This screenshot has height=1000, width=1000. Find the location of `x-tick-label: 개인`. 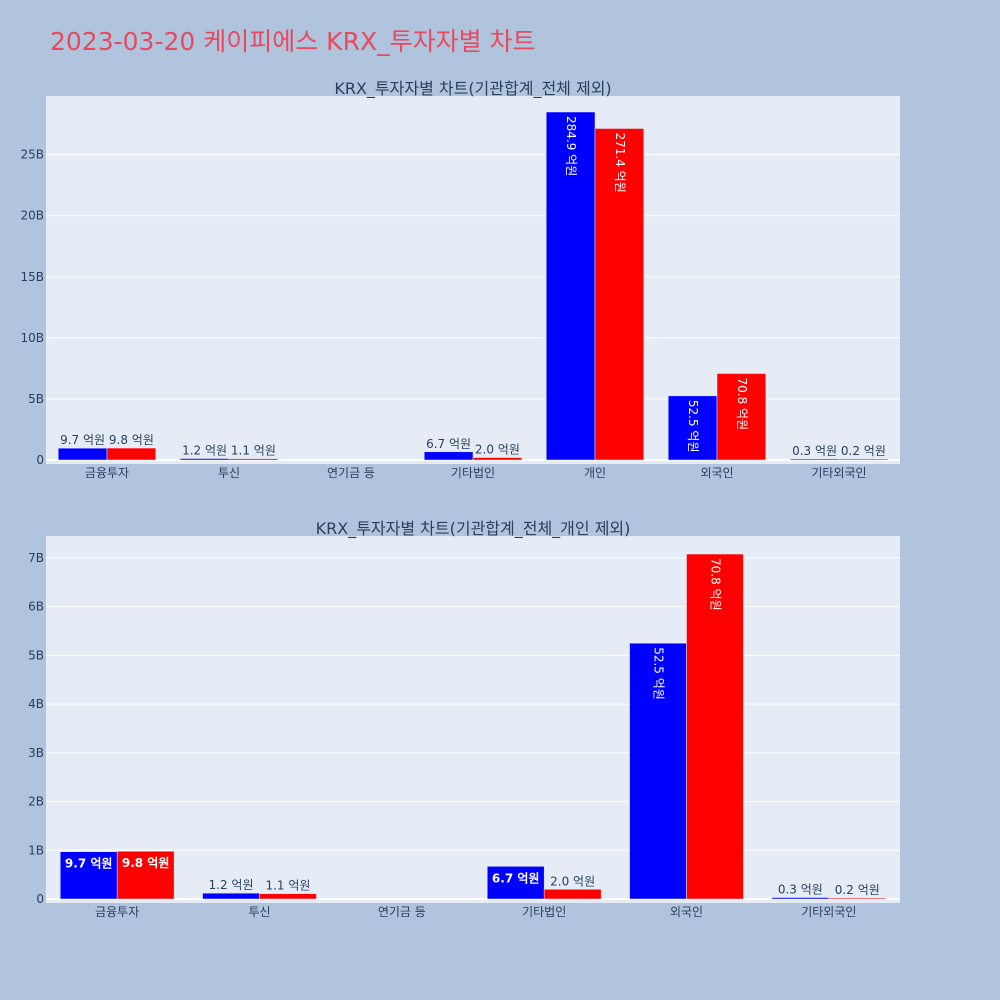

x-tick-label: 개인 is located at coordinates (595, 473).